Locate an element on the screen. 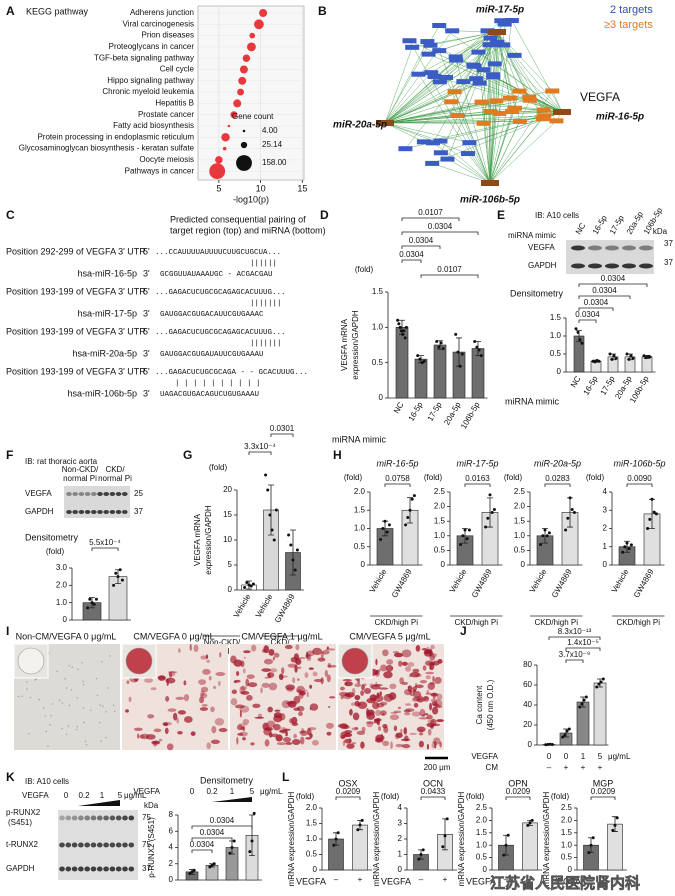 The width and height of the screenshot is (675, 896). y-tick-label: 4 is located at coordinates (400, 807).